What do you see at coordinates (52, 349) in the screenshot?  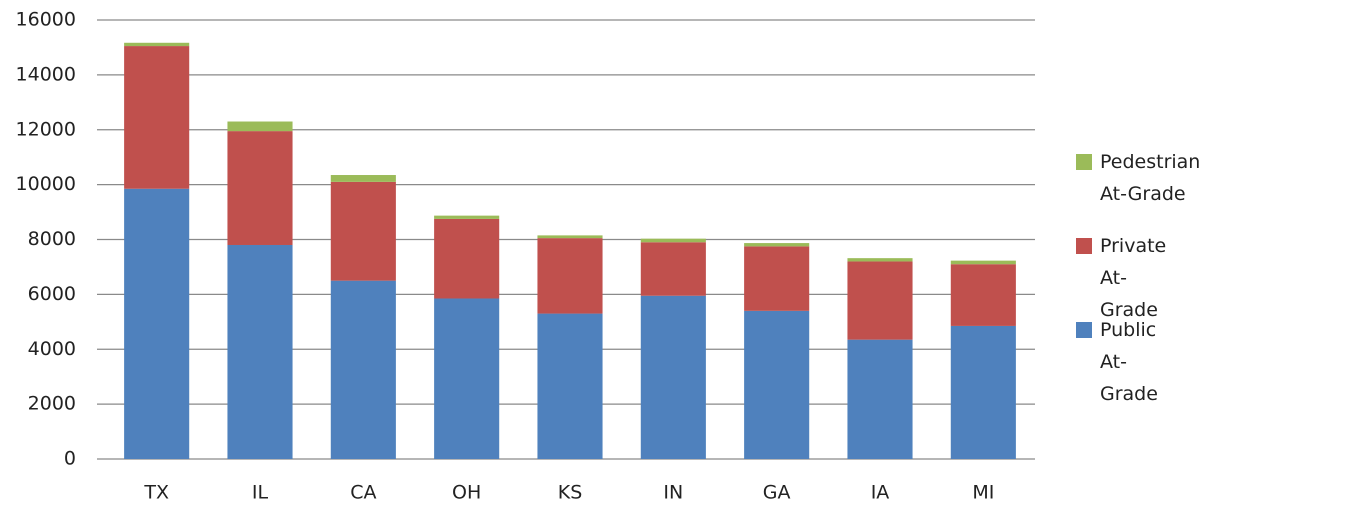 I see `y-tick-label: 4000` at bounding box center [52, 349].